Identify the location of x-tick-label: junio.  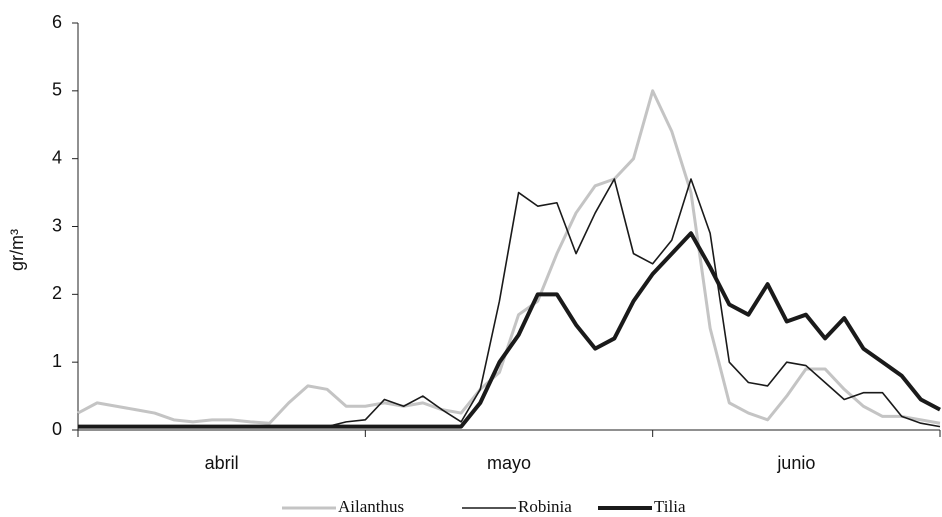
(795, 463).